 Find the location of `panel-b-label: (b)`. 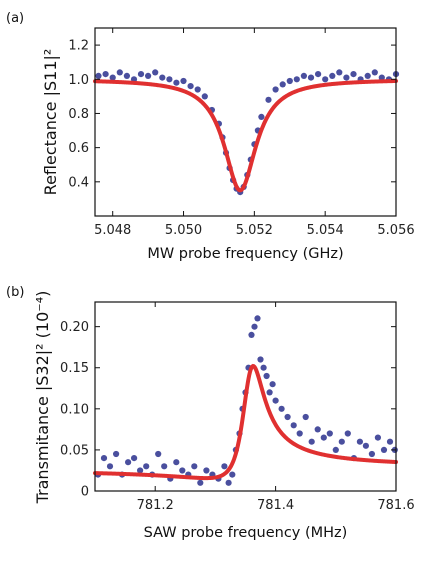

panel-b-label: (b) is located at coordinates (15, 292).